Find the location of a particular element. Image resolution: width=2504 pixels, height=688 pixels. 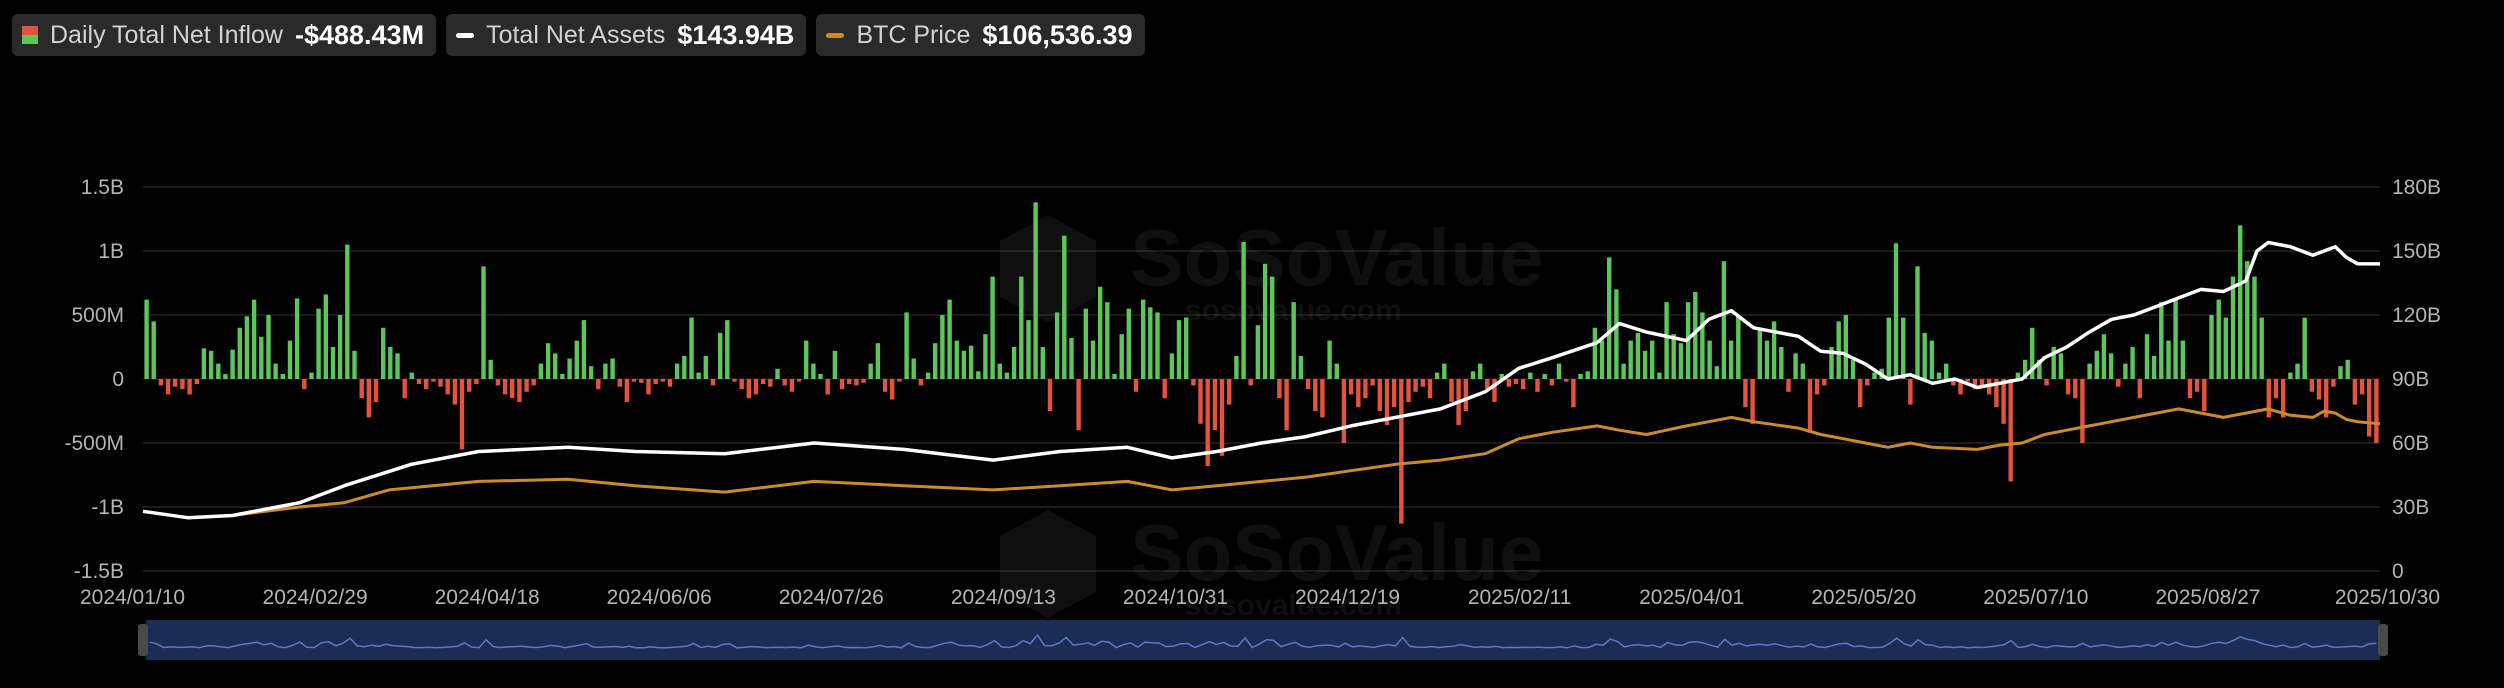

y-right-tick: 180B is located at coordinates (2416, 187).